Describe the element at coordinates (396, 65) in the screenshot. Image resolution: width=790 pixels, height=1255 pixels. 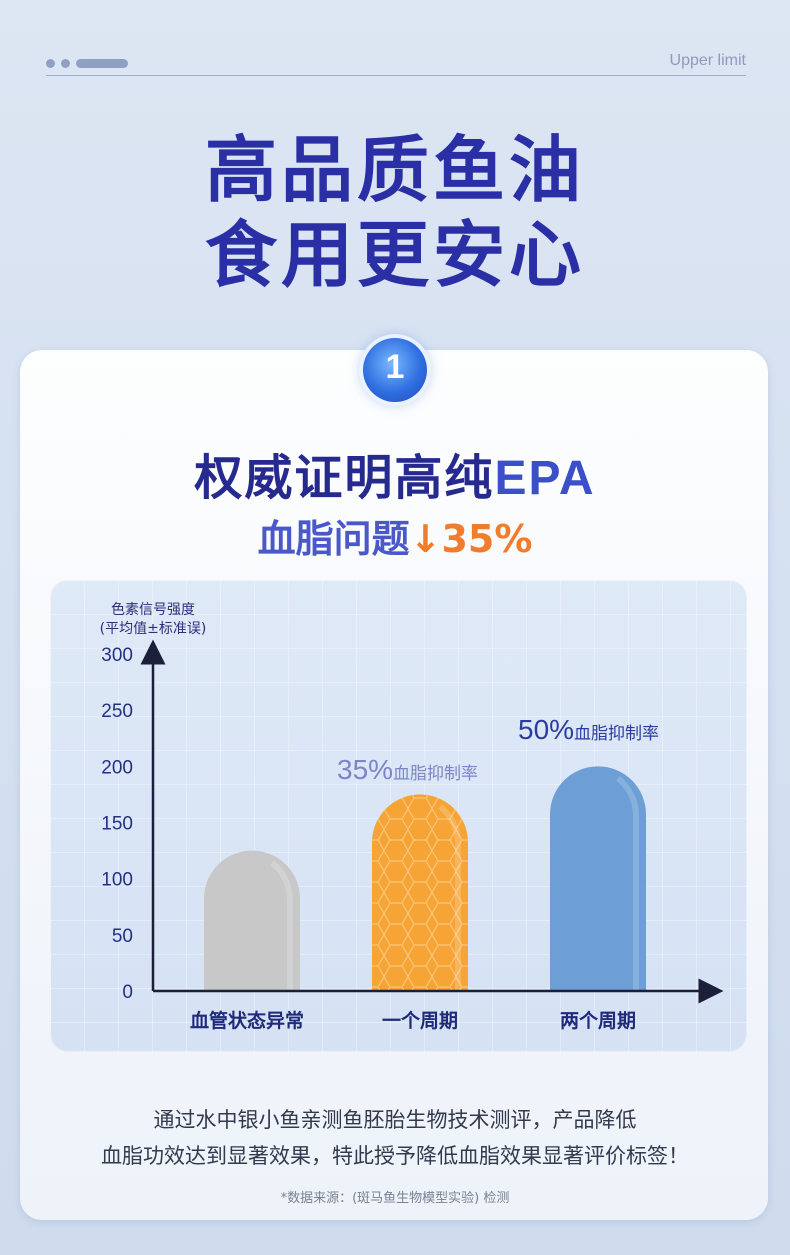
I see `top-bar: Upper limit` at that location.